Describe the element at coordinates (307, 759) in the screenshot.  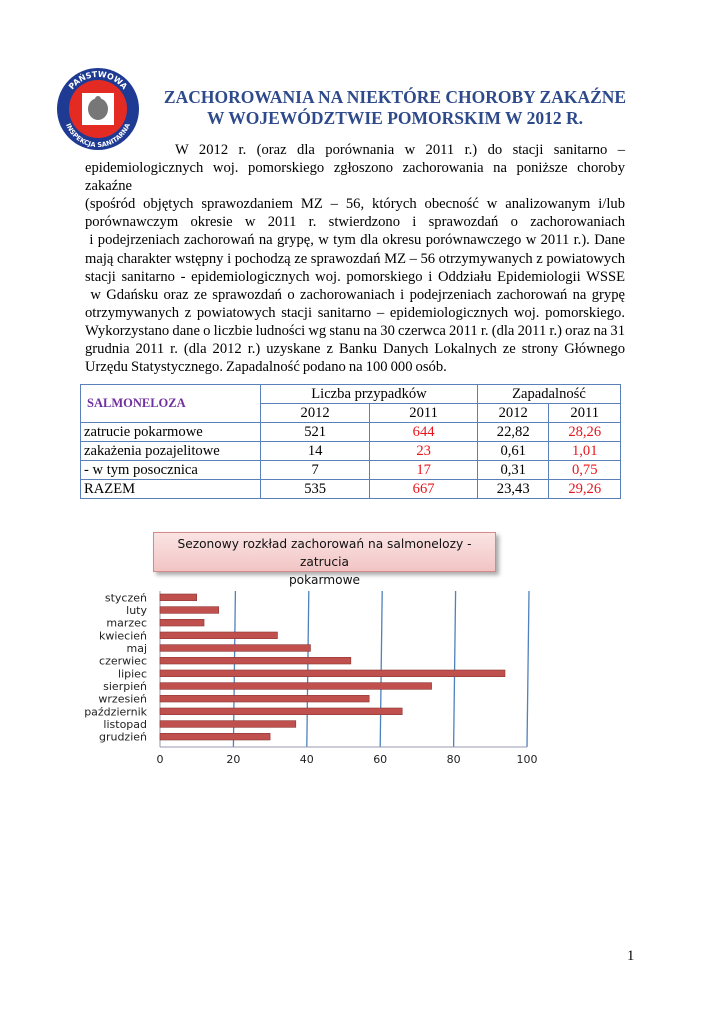
I see `x-tick-label: 40` at that location.